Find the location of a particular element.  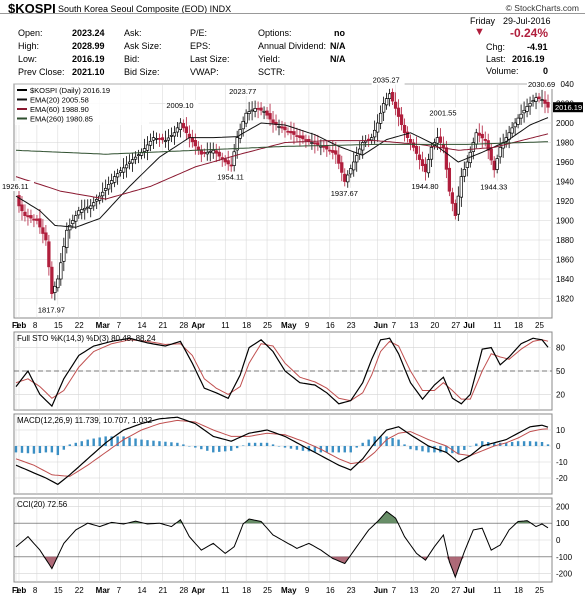

x-tick-label: 20 is located at coordinates (434, 325).